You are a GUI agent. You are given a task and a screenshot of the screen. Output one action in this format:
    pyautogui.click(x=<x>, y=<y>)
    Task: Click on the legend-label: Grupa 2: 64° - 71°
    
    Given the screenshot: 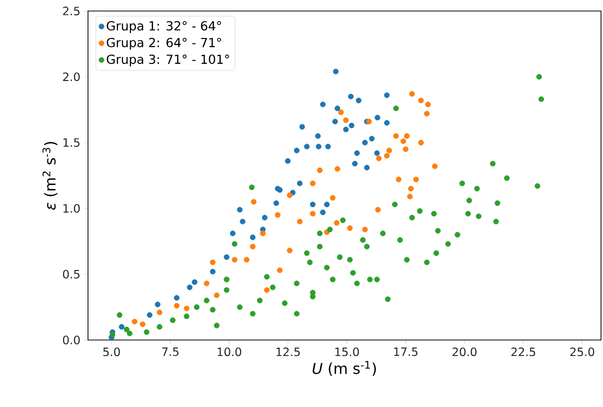 What is the action you would take?
    pyautogui.click(x=164, y=44)
    